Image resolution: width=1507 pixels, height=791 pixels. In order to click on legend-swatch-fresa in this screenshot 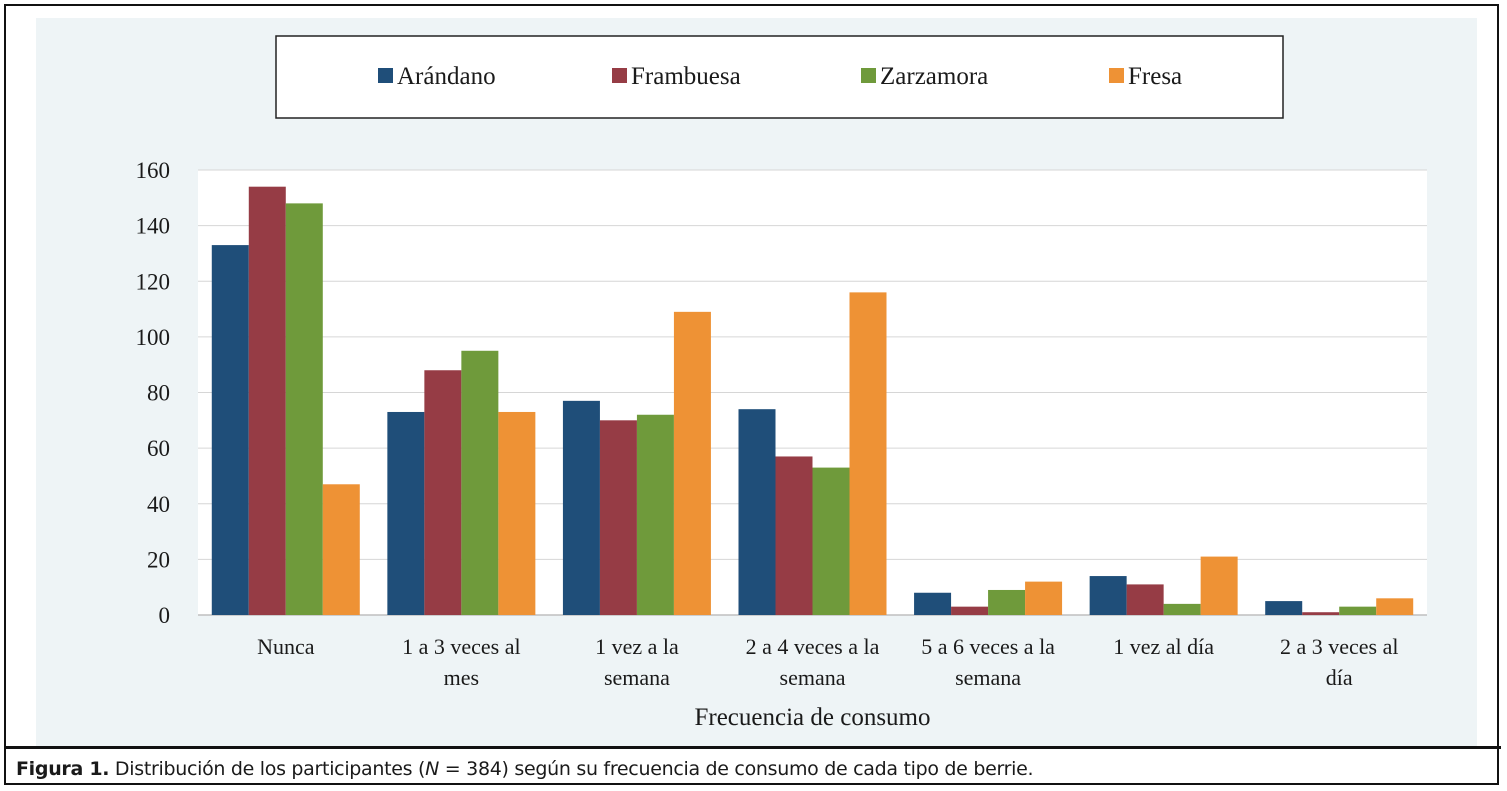, I will do `click(1116, 75)`.